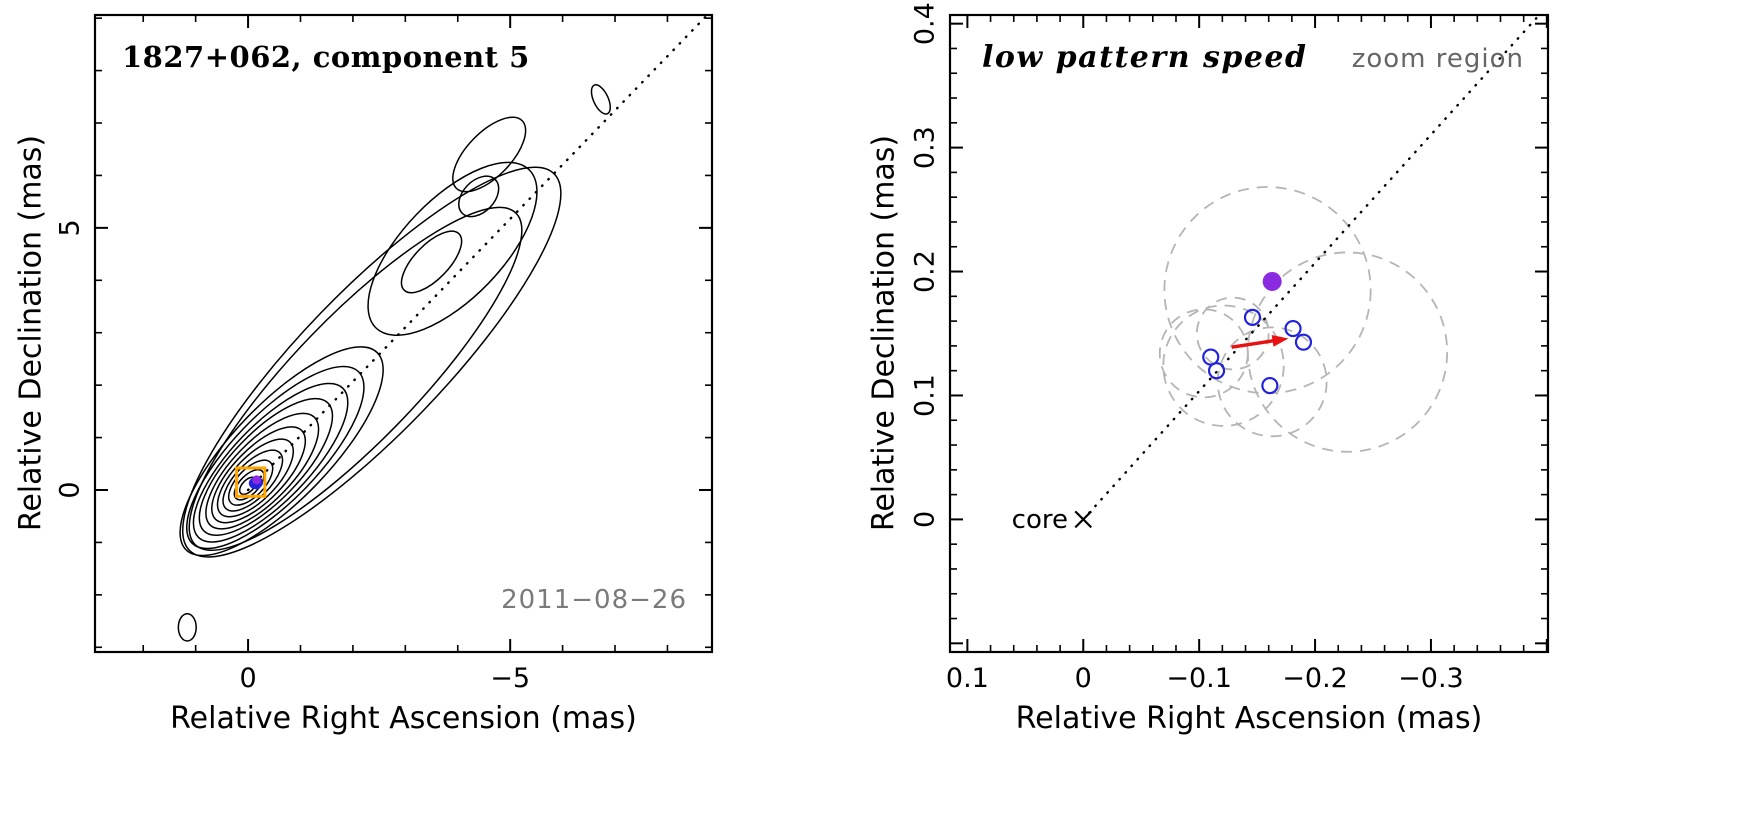  Describe the element at coordinates (1145, 57) in the screenshot. I see `pattern-speed-label: low pattern speed` at that location.